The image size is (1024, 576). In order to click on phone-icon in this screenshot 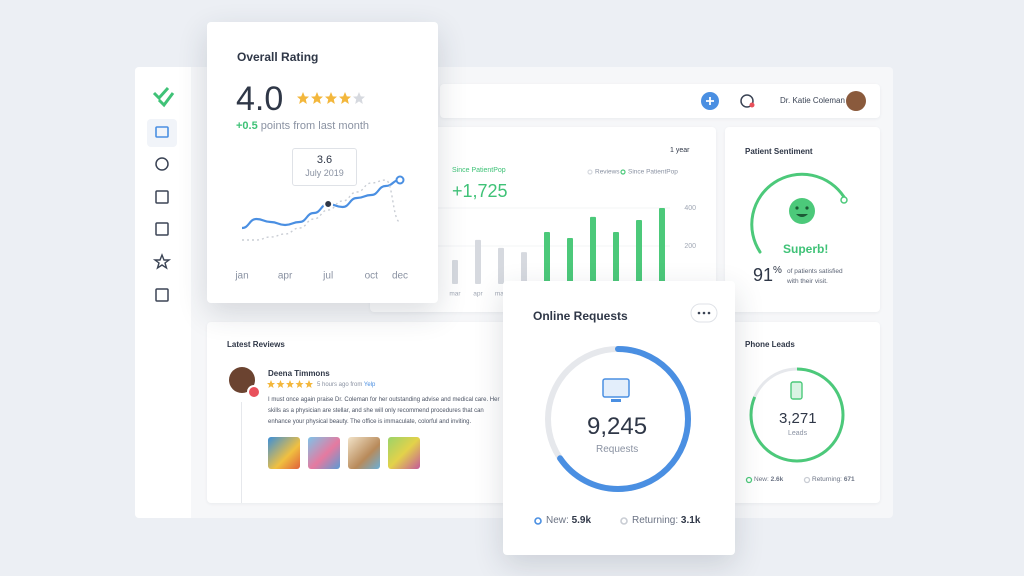, I will do `click(796, 390)`.